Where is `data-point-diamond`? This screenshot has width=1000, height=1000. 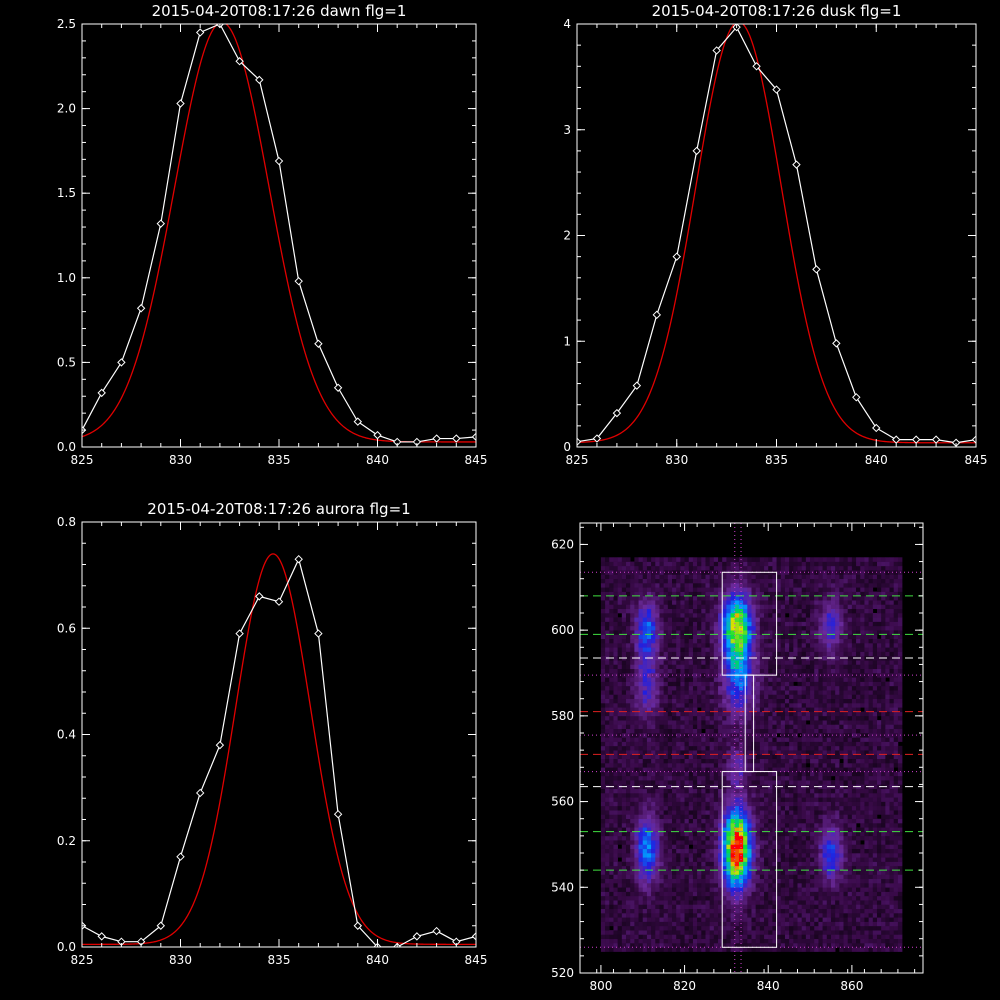
data-point-diamond is located at coordinates (200, 32).